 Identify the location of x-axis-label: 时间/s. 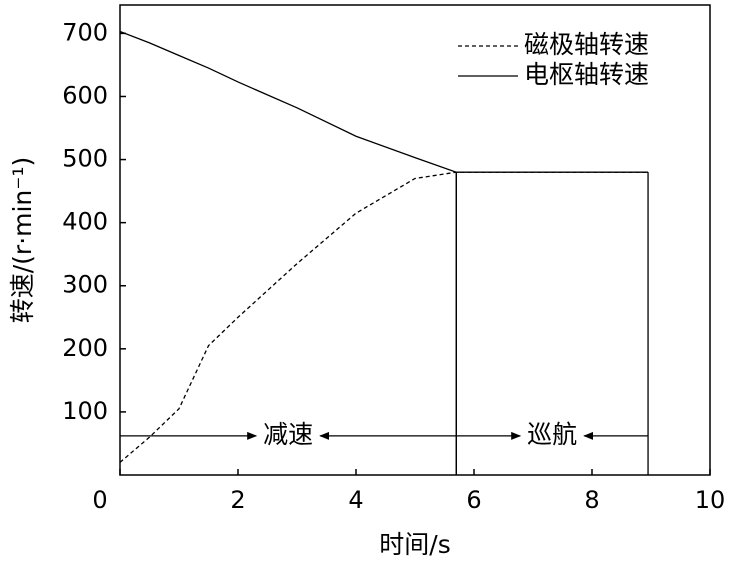
(414, 544).